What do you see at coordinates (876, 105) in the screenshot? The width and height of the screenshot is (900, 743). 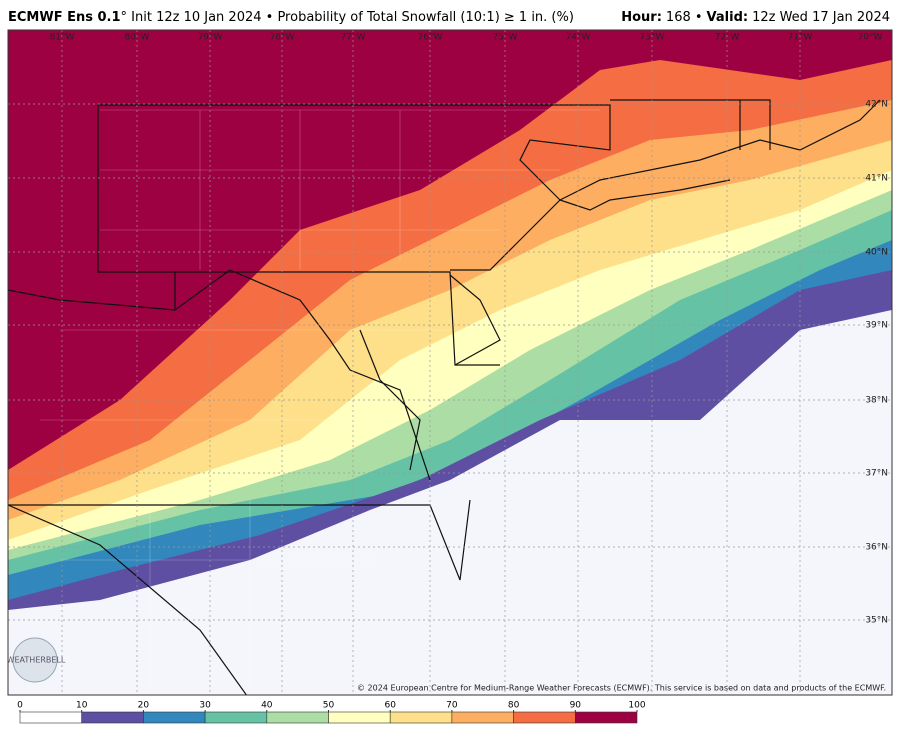 I see `latitude-label: 42°N` at bounding box center [876, 105].